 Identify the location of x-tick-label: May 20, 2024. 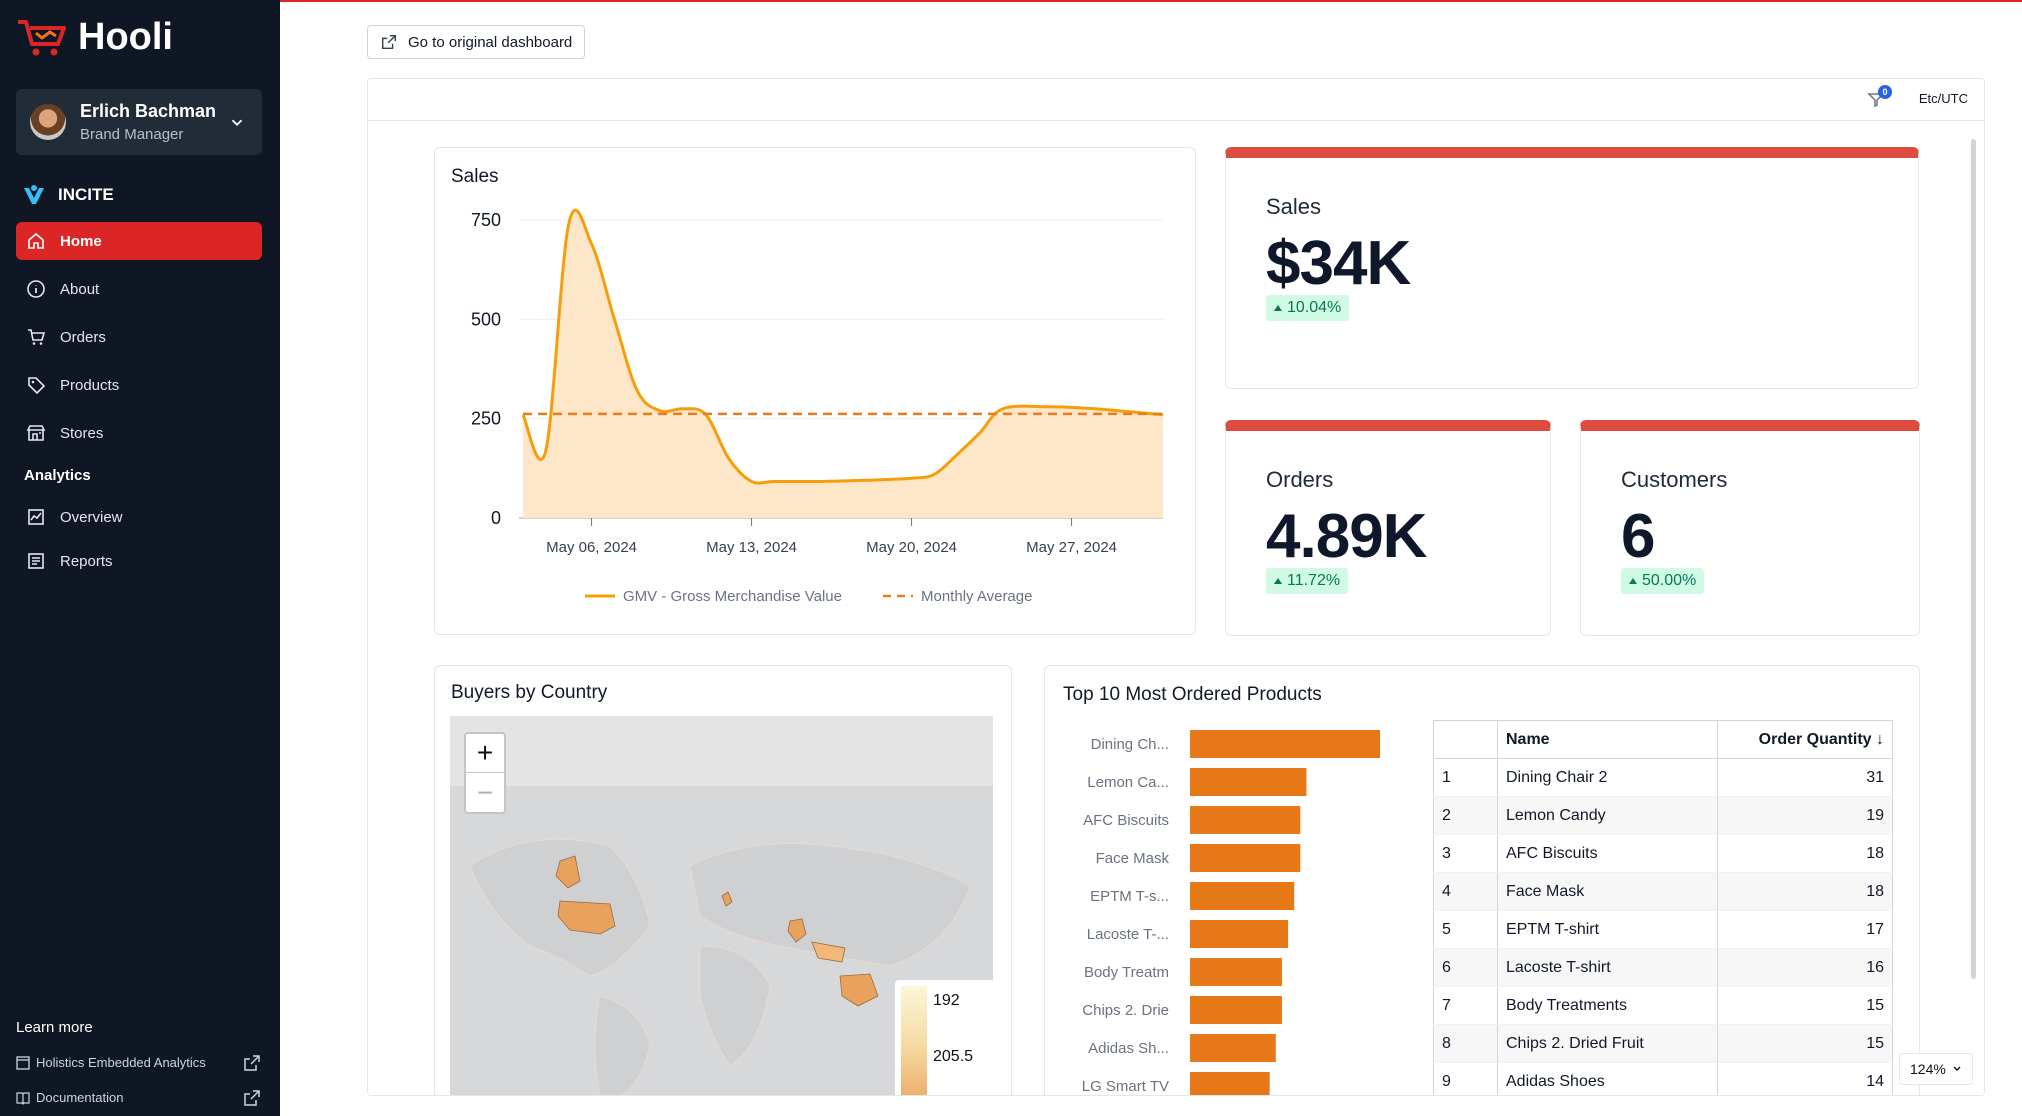
(911, 547).